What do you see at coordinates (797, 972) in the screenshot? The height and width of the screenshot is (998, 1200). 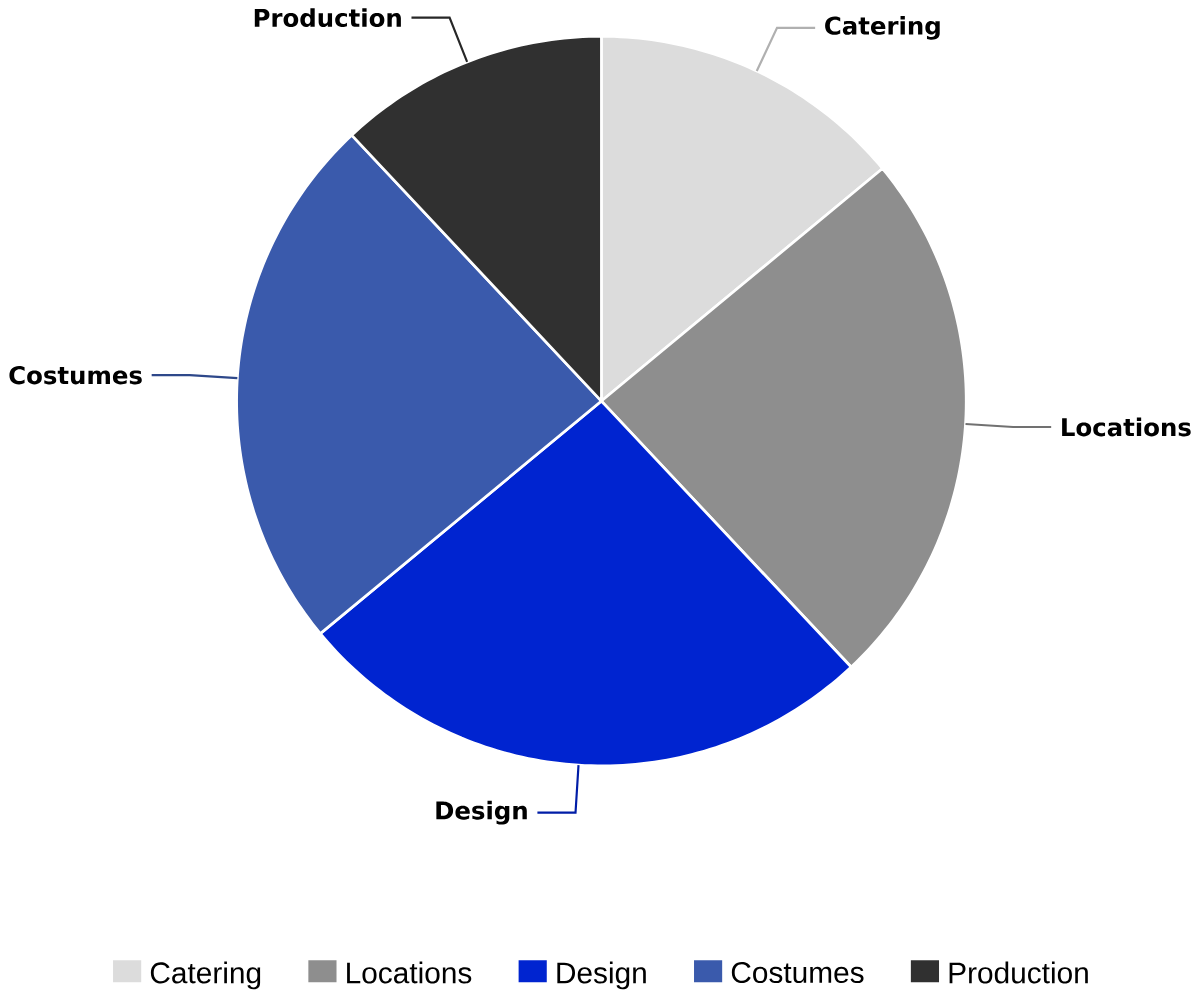 I see `legend-label: Costumes` at bounding box center [797, 972].